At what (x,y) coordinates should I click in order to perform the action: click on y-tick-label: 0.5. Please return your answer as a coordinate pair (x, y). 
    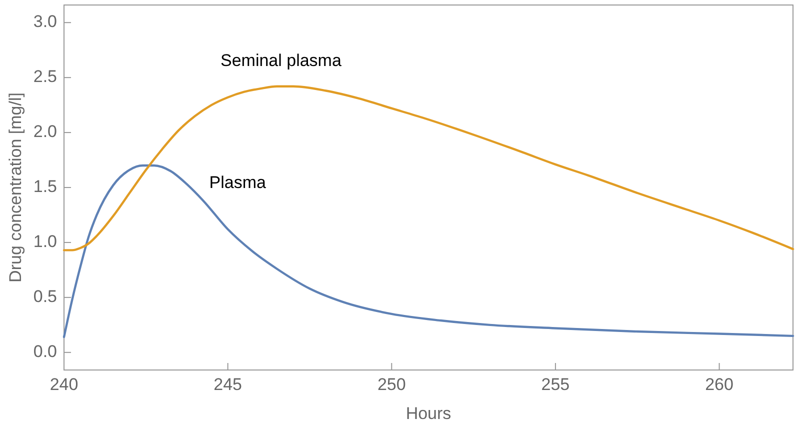
    Looking at the image, I should click on (45, 296).